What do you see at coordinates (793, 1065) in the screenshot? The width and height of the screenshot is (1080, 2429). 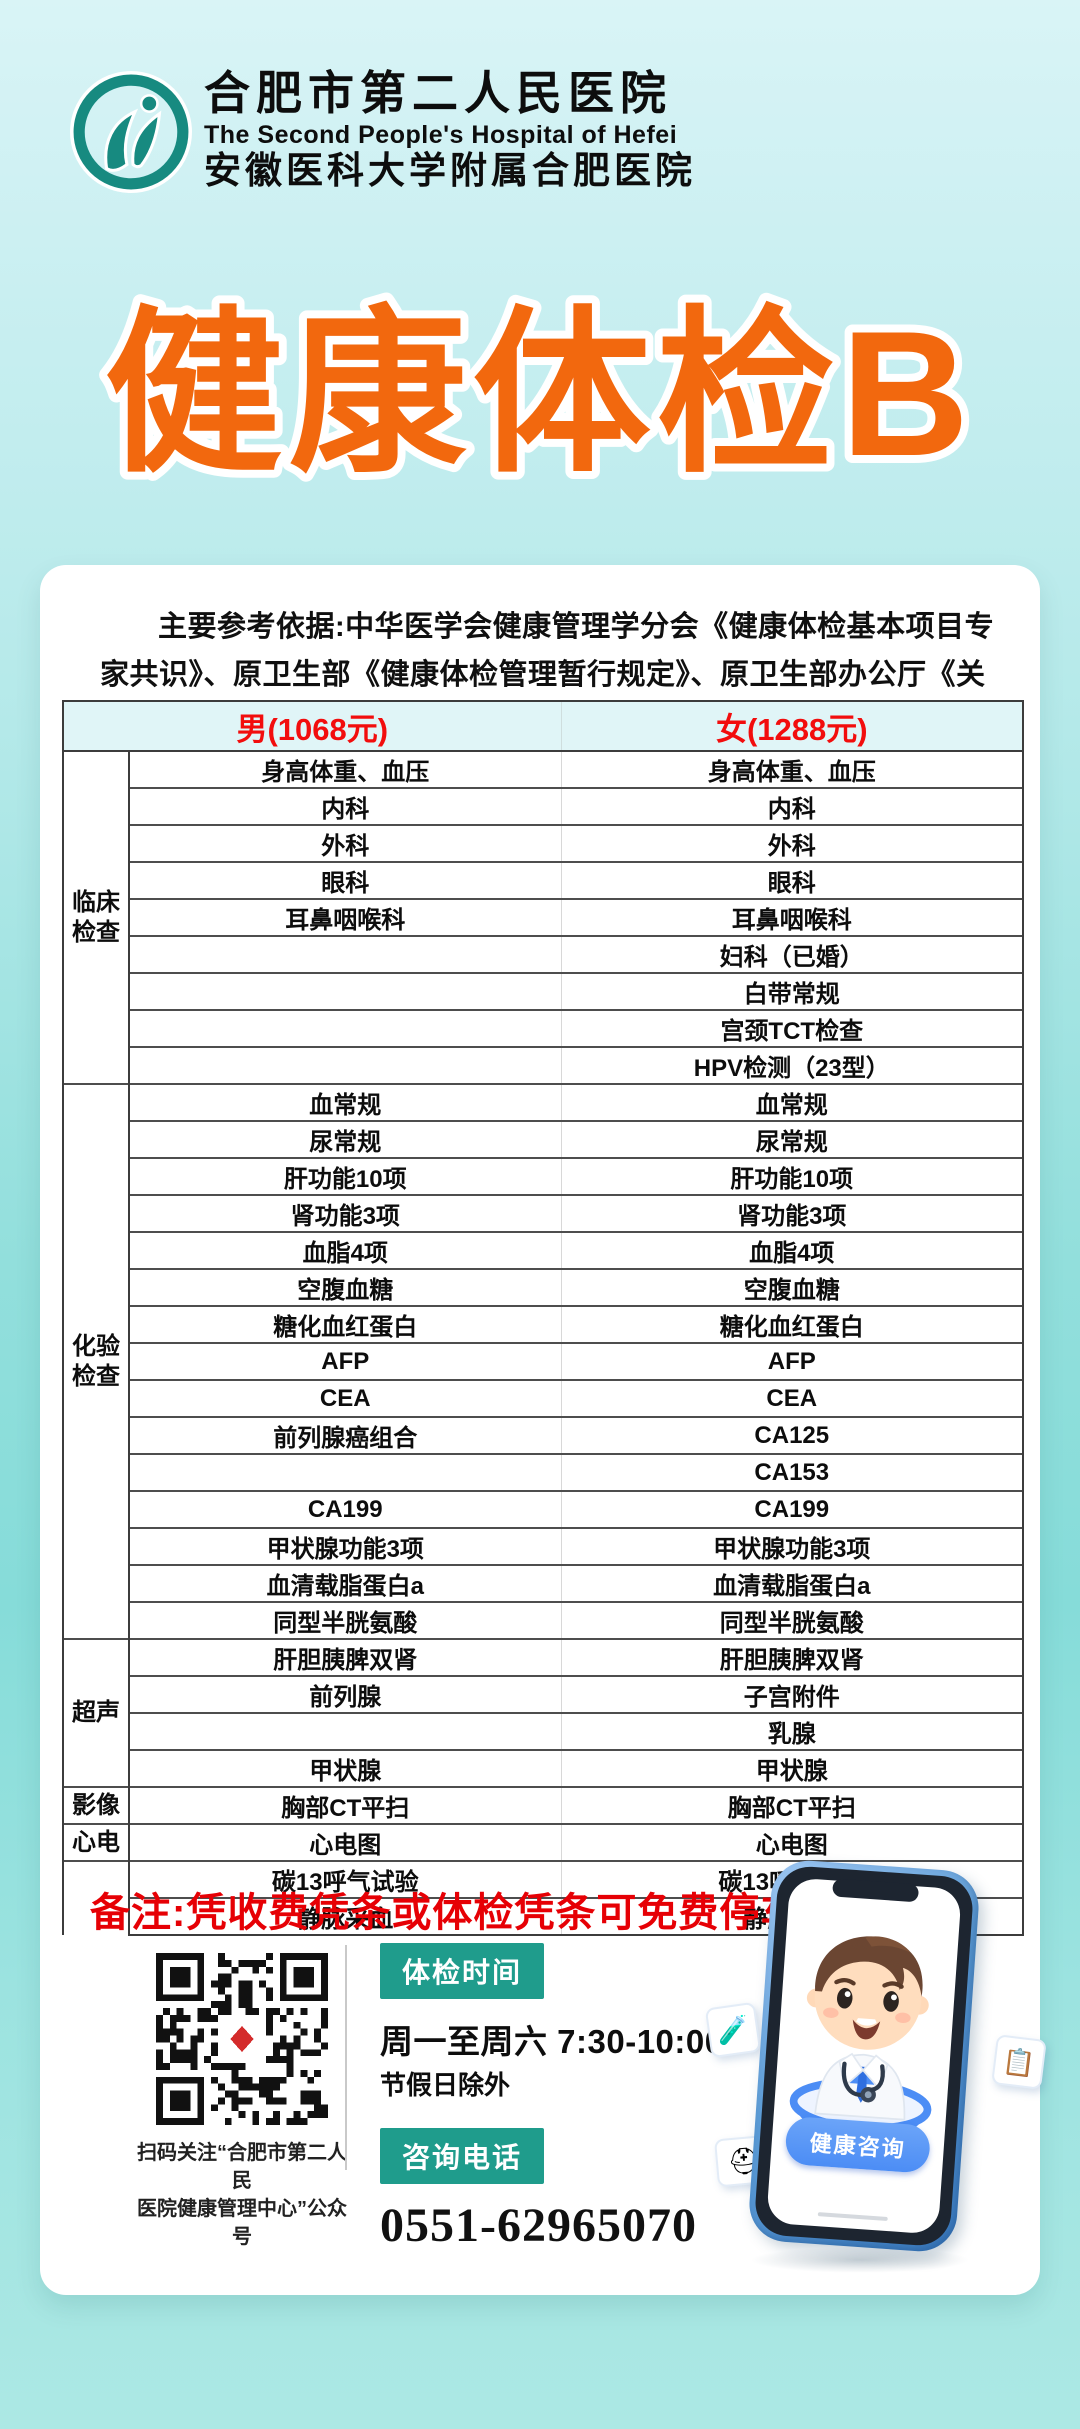 I see `exam-cell-female: HPV检测（23型）` at bounding box center [793, 1065].